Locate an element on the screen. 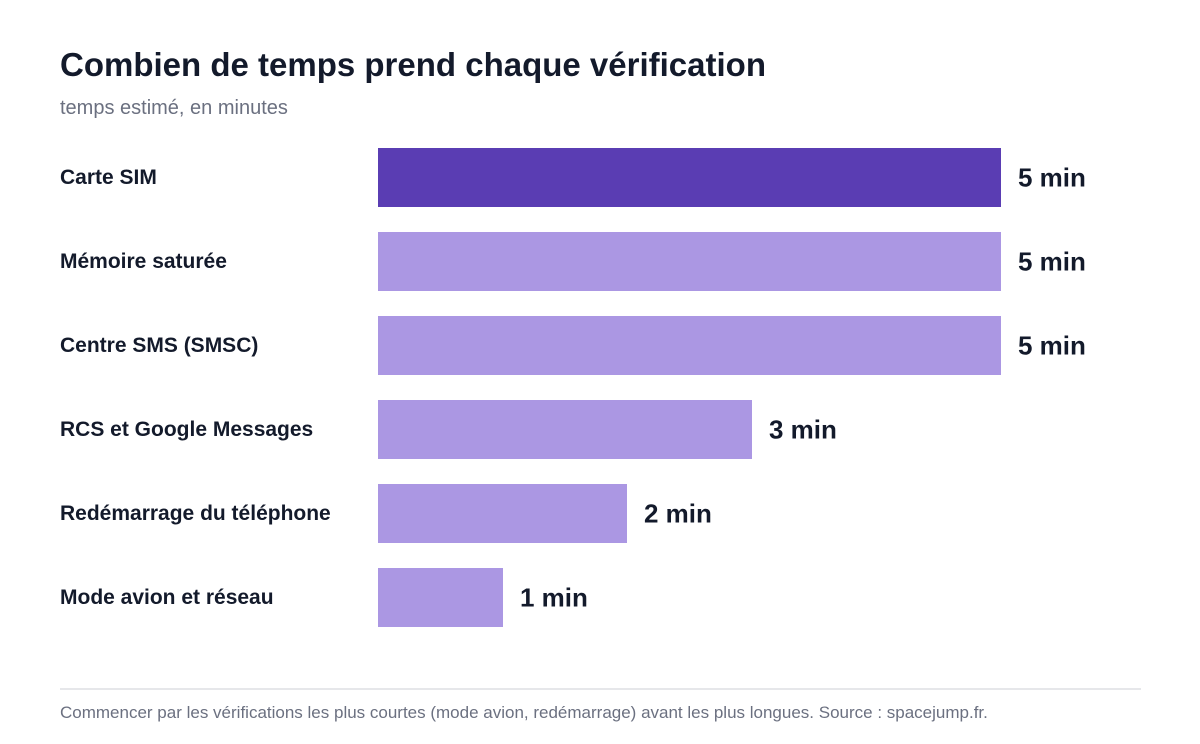 The image size is (1200, 744). bar-row: Mémoire saturée 5 min is located at coordinates (573, 261).